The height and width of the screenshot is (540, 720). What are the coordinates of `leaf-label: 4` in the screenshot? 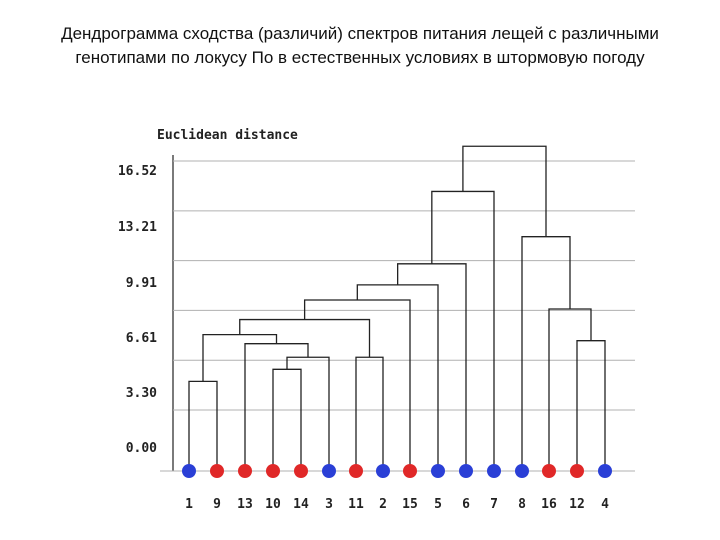 It's located at (605, 504).